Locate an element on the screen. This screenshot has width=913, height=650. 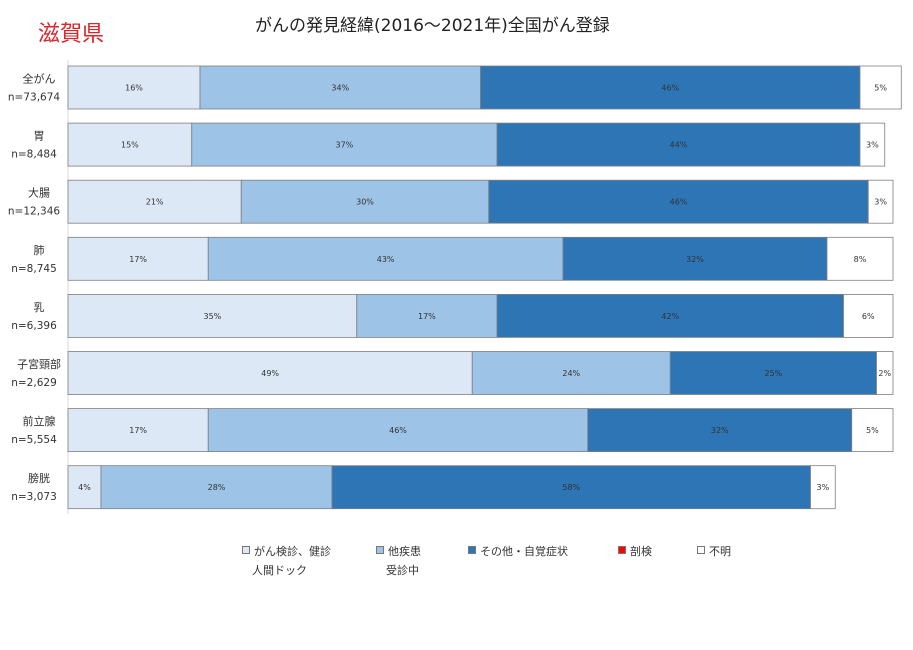
data-label: 42% is located at coordinates (670, 316).